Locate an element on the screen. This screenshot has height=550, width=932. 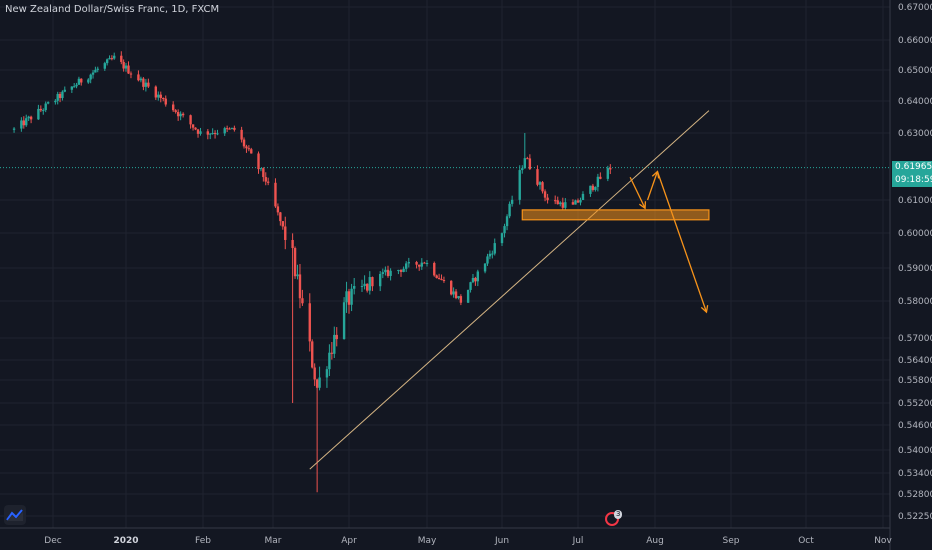
x-tick-label: Oct is located at coordinates (806, 541).